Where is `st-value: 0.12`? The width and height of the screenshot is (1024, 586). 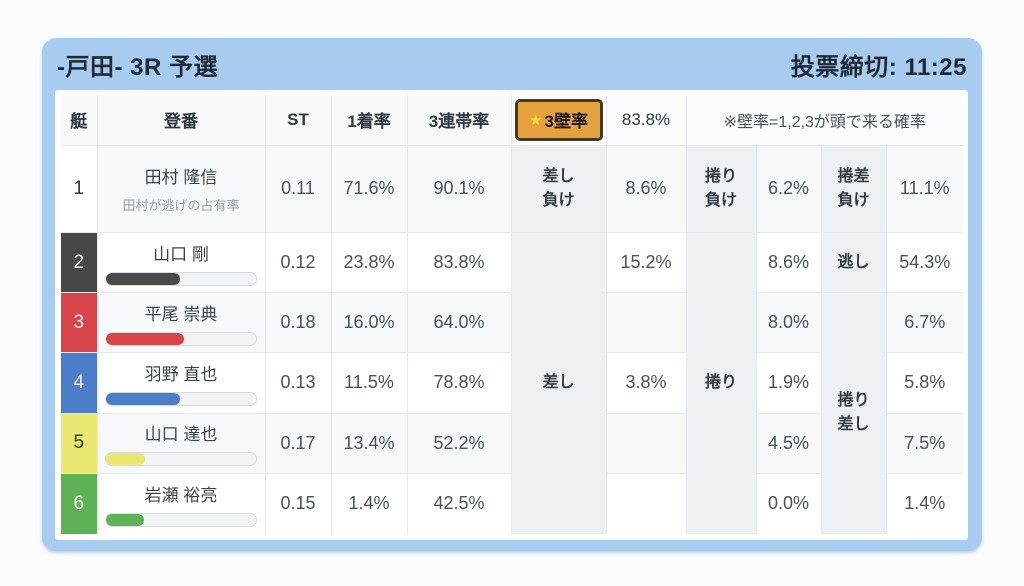
st-value: 0.12 is located at coordinates (298, 262).